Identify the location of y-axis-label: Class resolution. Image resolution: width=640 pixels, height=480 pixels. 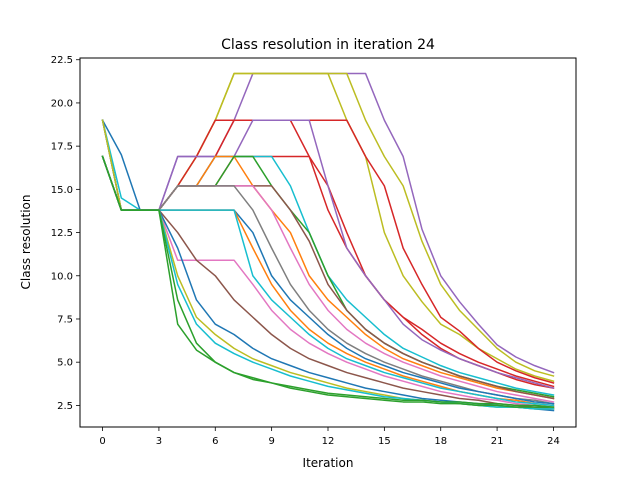
(26, 242).